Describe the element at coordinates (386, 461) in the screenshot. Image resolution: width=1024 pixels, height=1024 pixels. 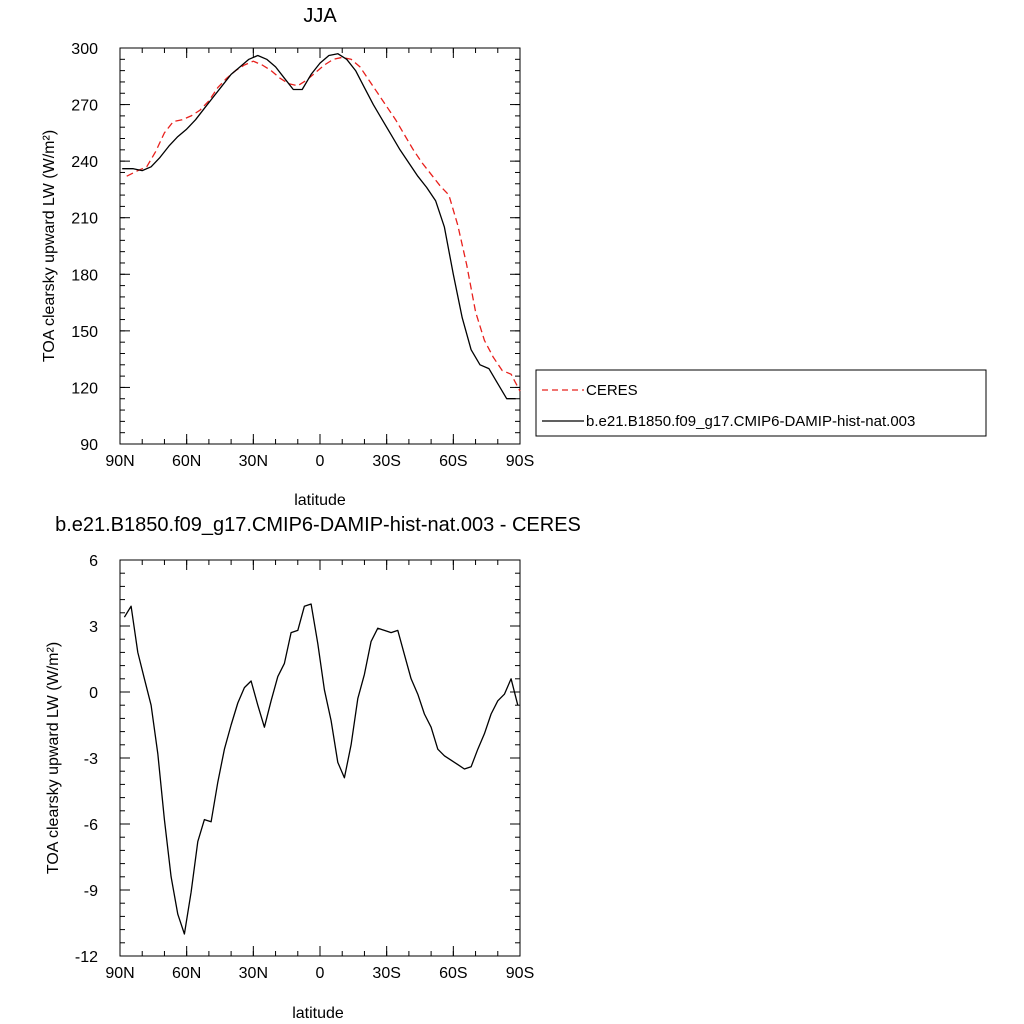
I see `chart1-x-tick-label: 30S` at that location.